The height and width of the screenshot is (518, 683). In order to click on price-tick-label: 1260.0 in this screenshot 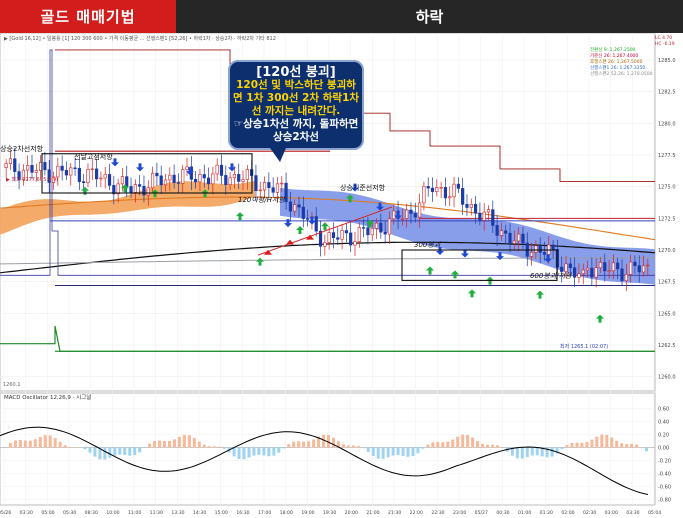, I will do `click(667, 378)`.